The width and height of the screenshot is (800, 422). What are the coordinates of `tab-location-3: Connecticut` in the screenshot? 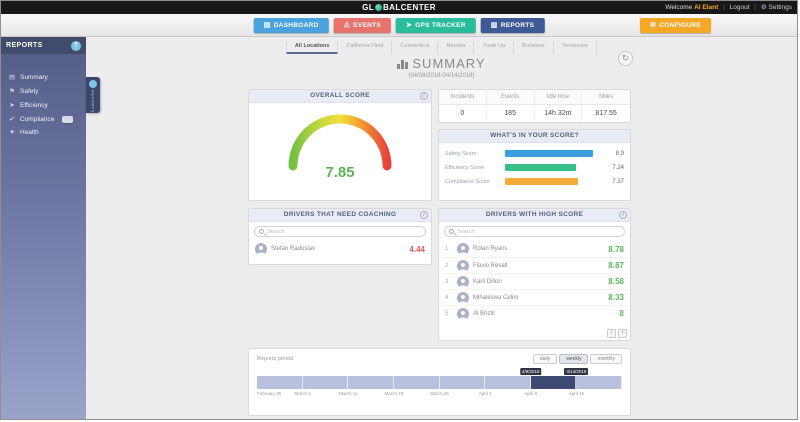 It's located at (415, 47).